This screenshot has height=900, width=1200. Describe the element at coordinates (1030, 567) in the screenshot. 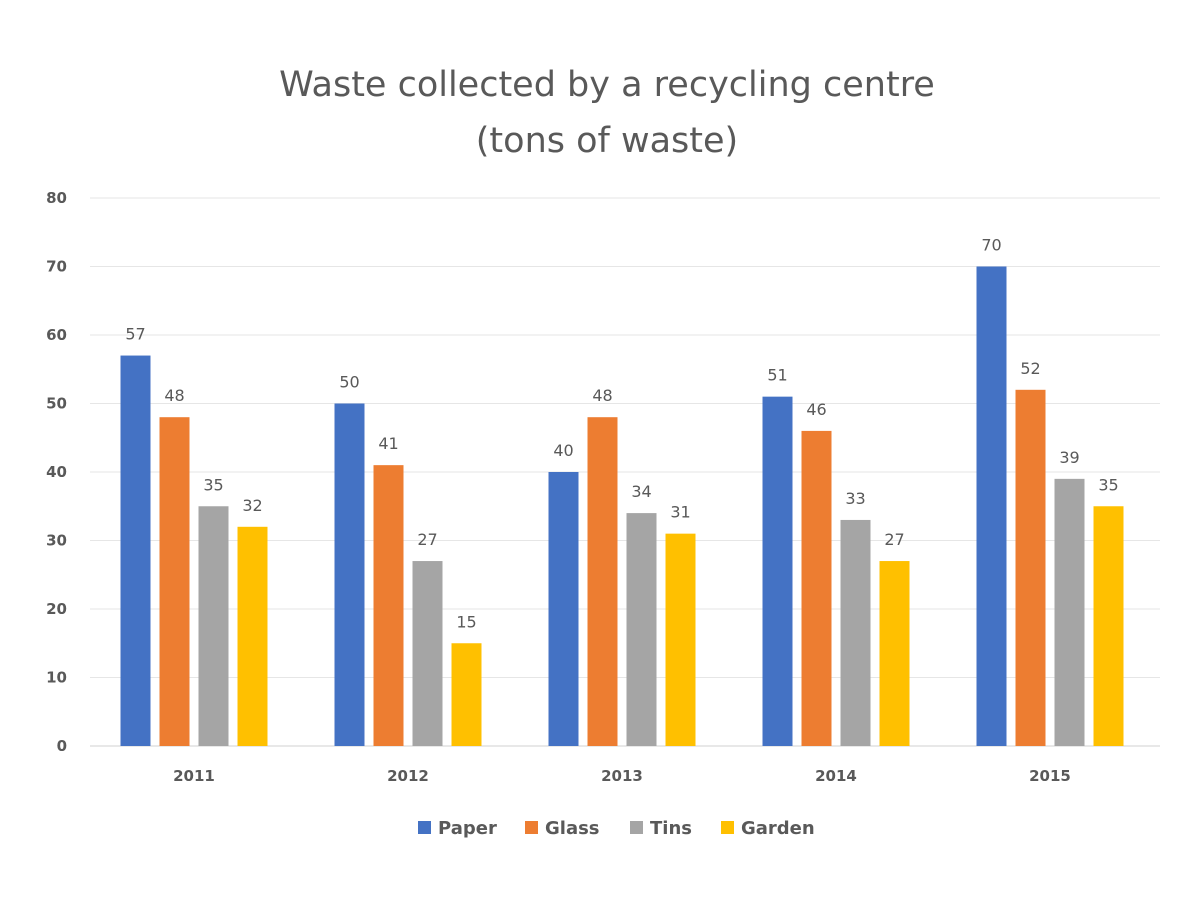

I see `bar-glass-2015` at that location.